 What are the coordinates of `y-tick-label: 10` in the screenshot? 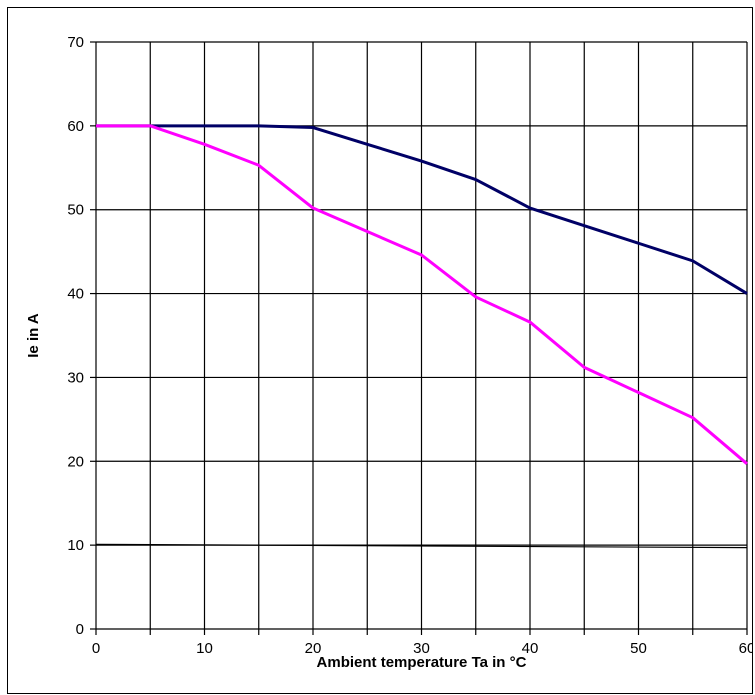 It's located at (75, 545).